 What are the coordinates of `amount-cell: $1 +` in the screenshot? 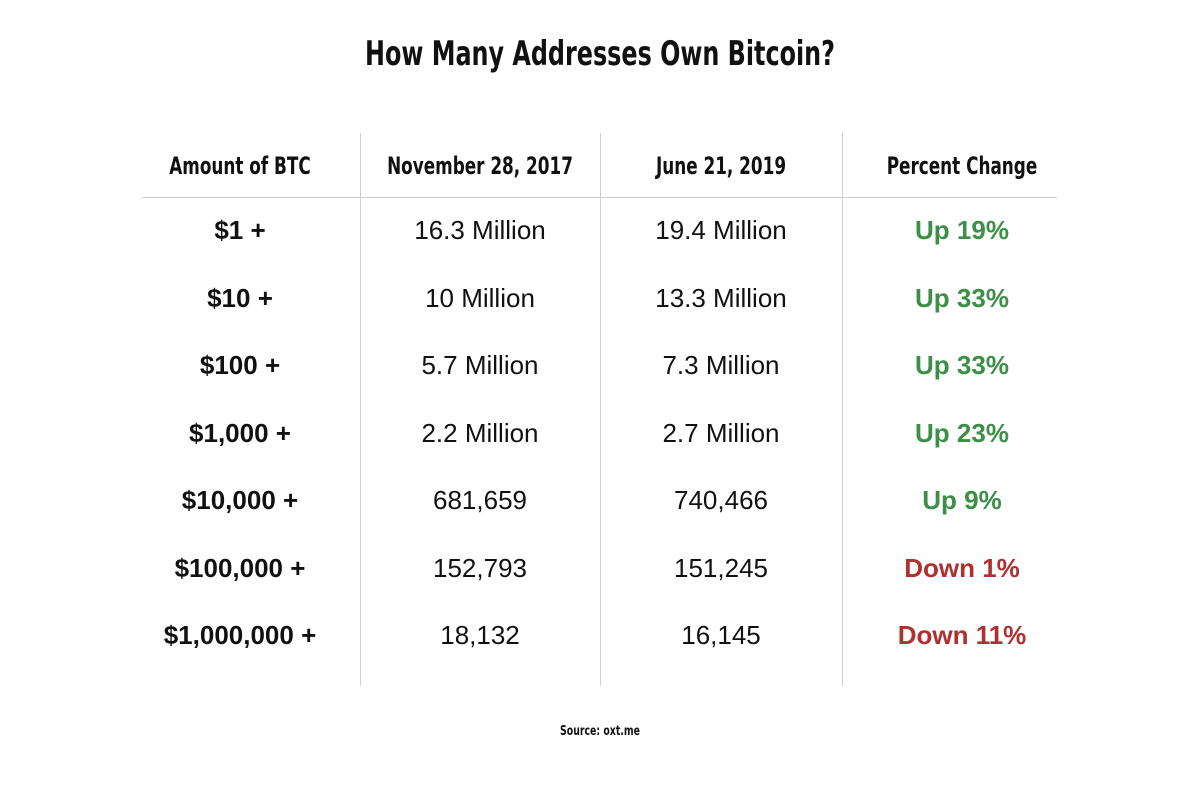 It's located at (240, 230).